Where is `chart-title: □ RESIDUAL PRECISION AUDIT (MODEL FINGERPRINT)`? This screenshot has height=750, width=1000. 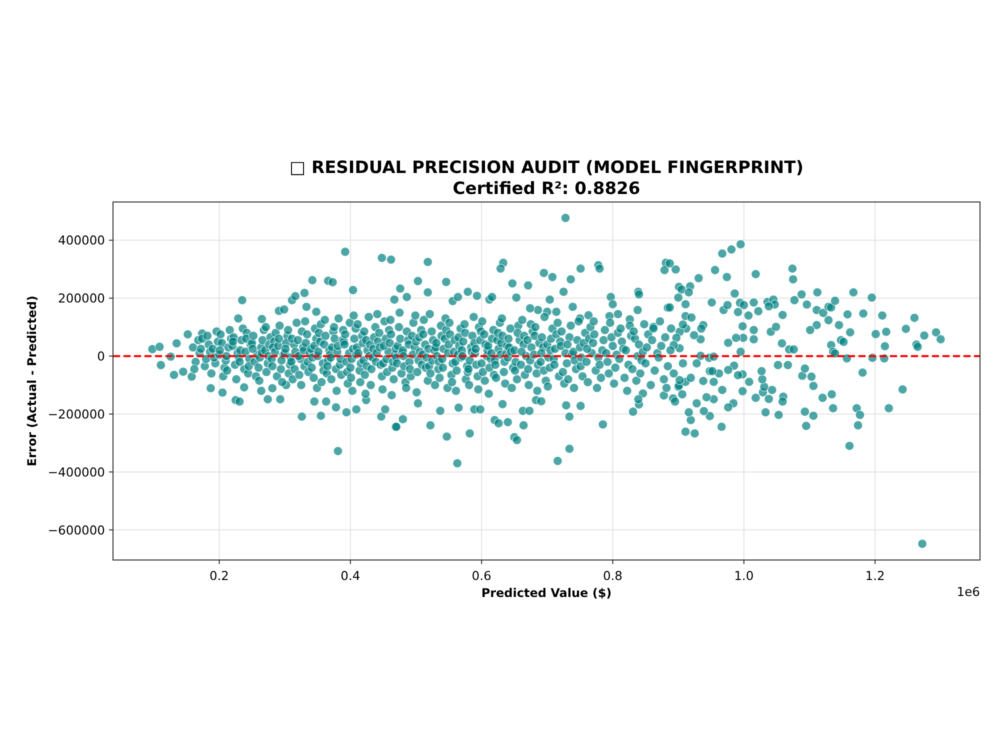 chart-title: □ RESIDUAL PRECISION AUDIT (MODEL FINGERPRINT) is located at coordinates (547, 168).